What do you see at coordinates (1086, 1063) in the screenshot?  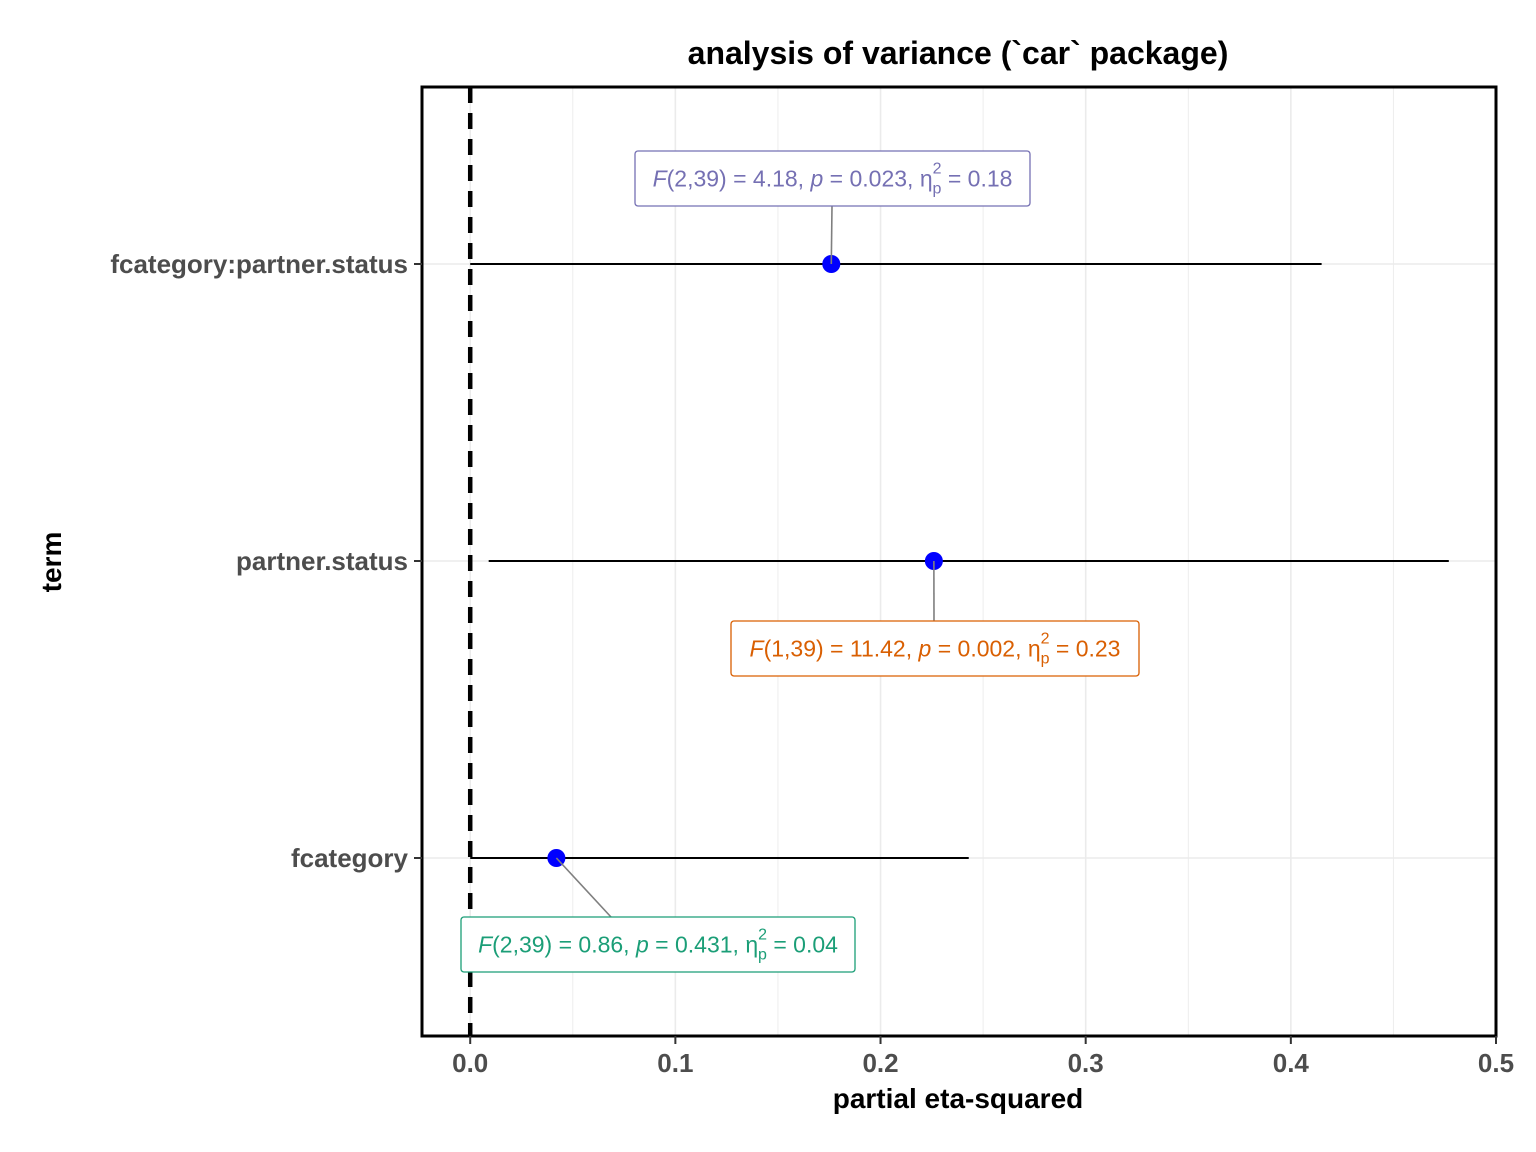 I see `x-tick-label: 0.3` at bounding box center [1086, 1063].